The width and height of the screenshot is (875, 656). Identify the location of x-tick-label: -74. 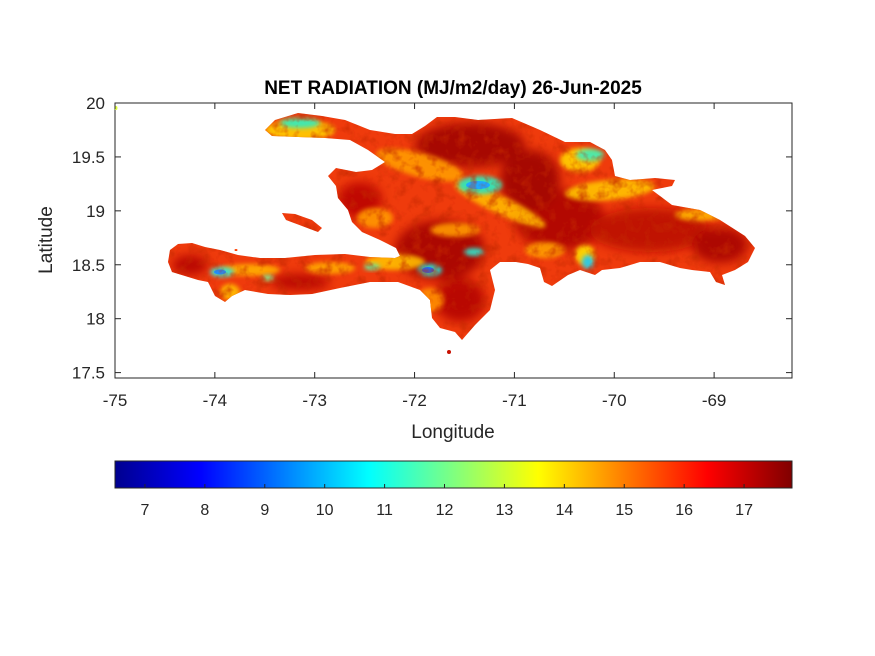
(215, 400).